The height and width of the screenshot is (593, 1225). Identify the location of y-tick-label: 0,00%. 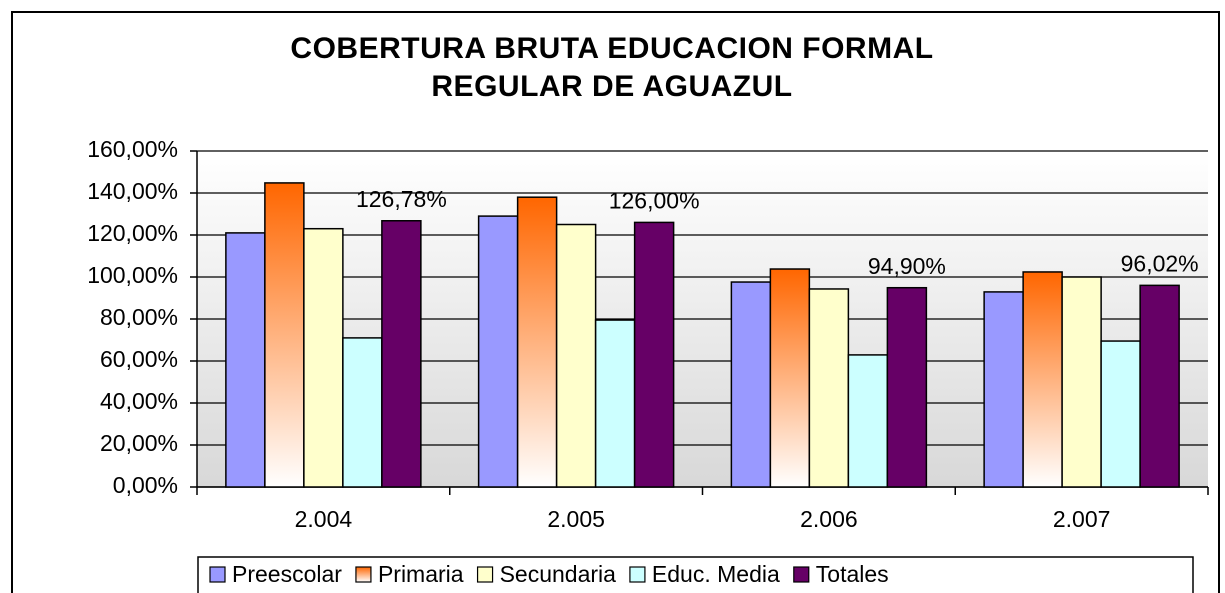
(145, 485).